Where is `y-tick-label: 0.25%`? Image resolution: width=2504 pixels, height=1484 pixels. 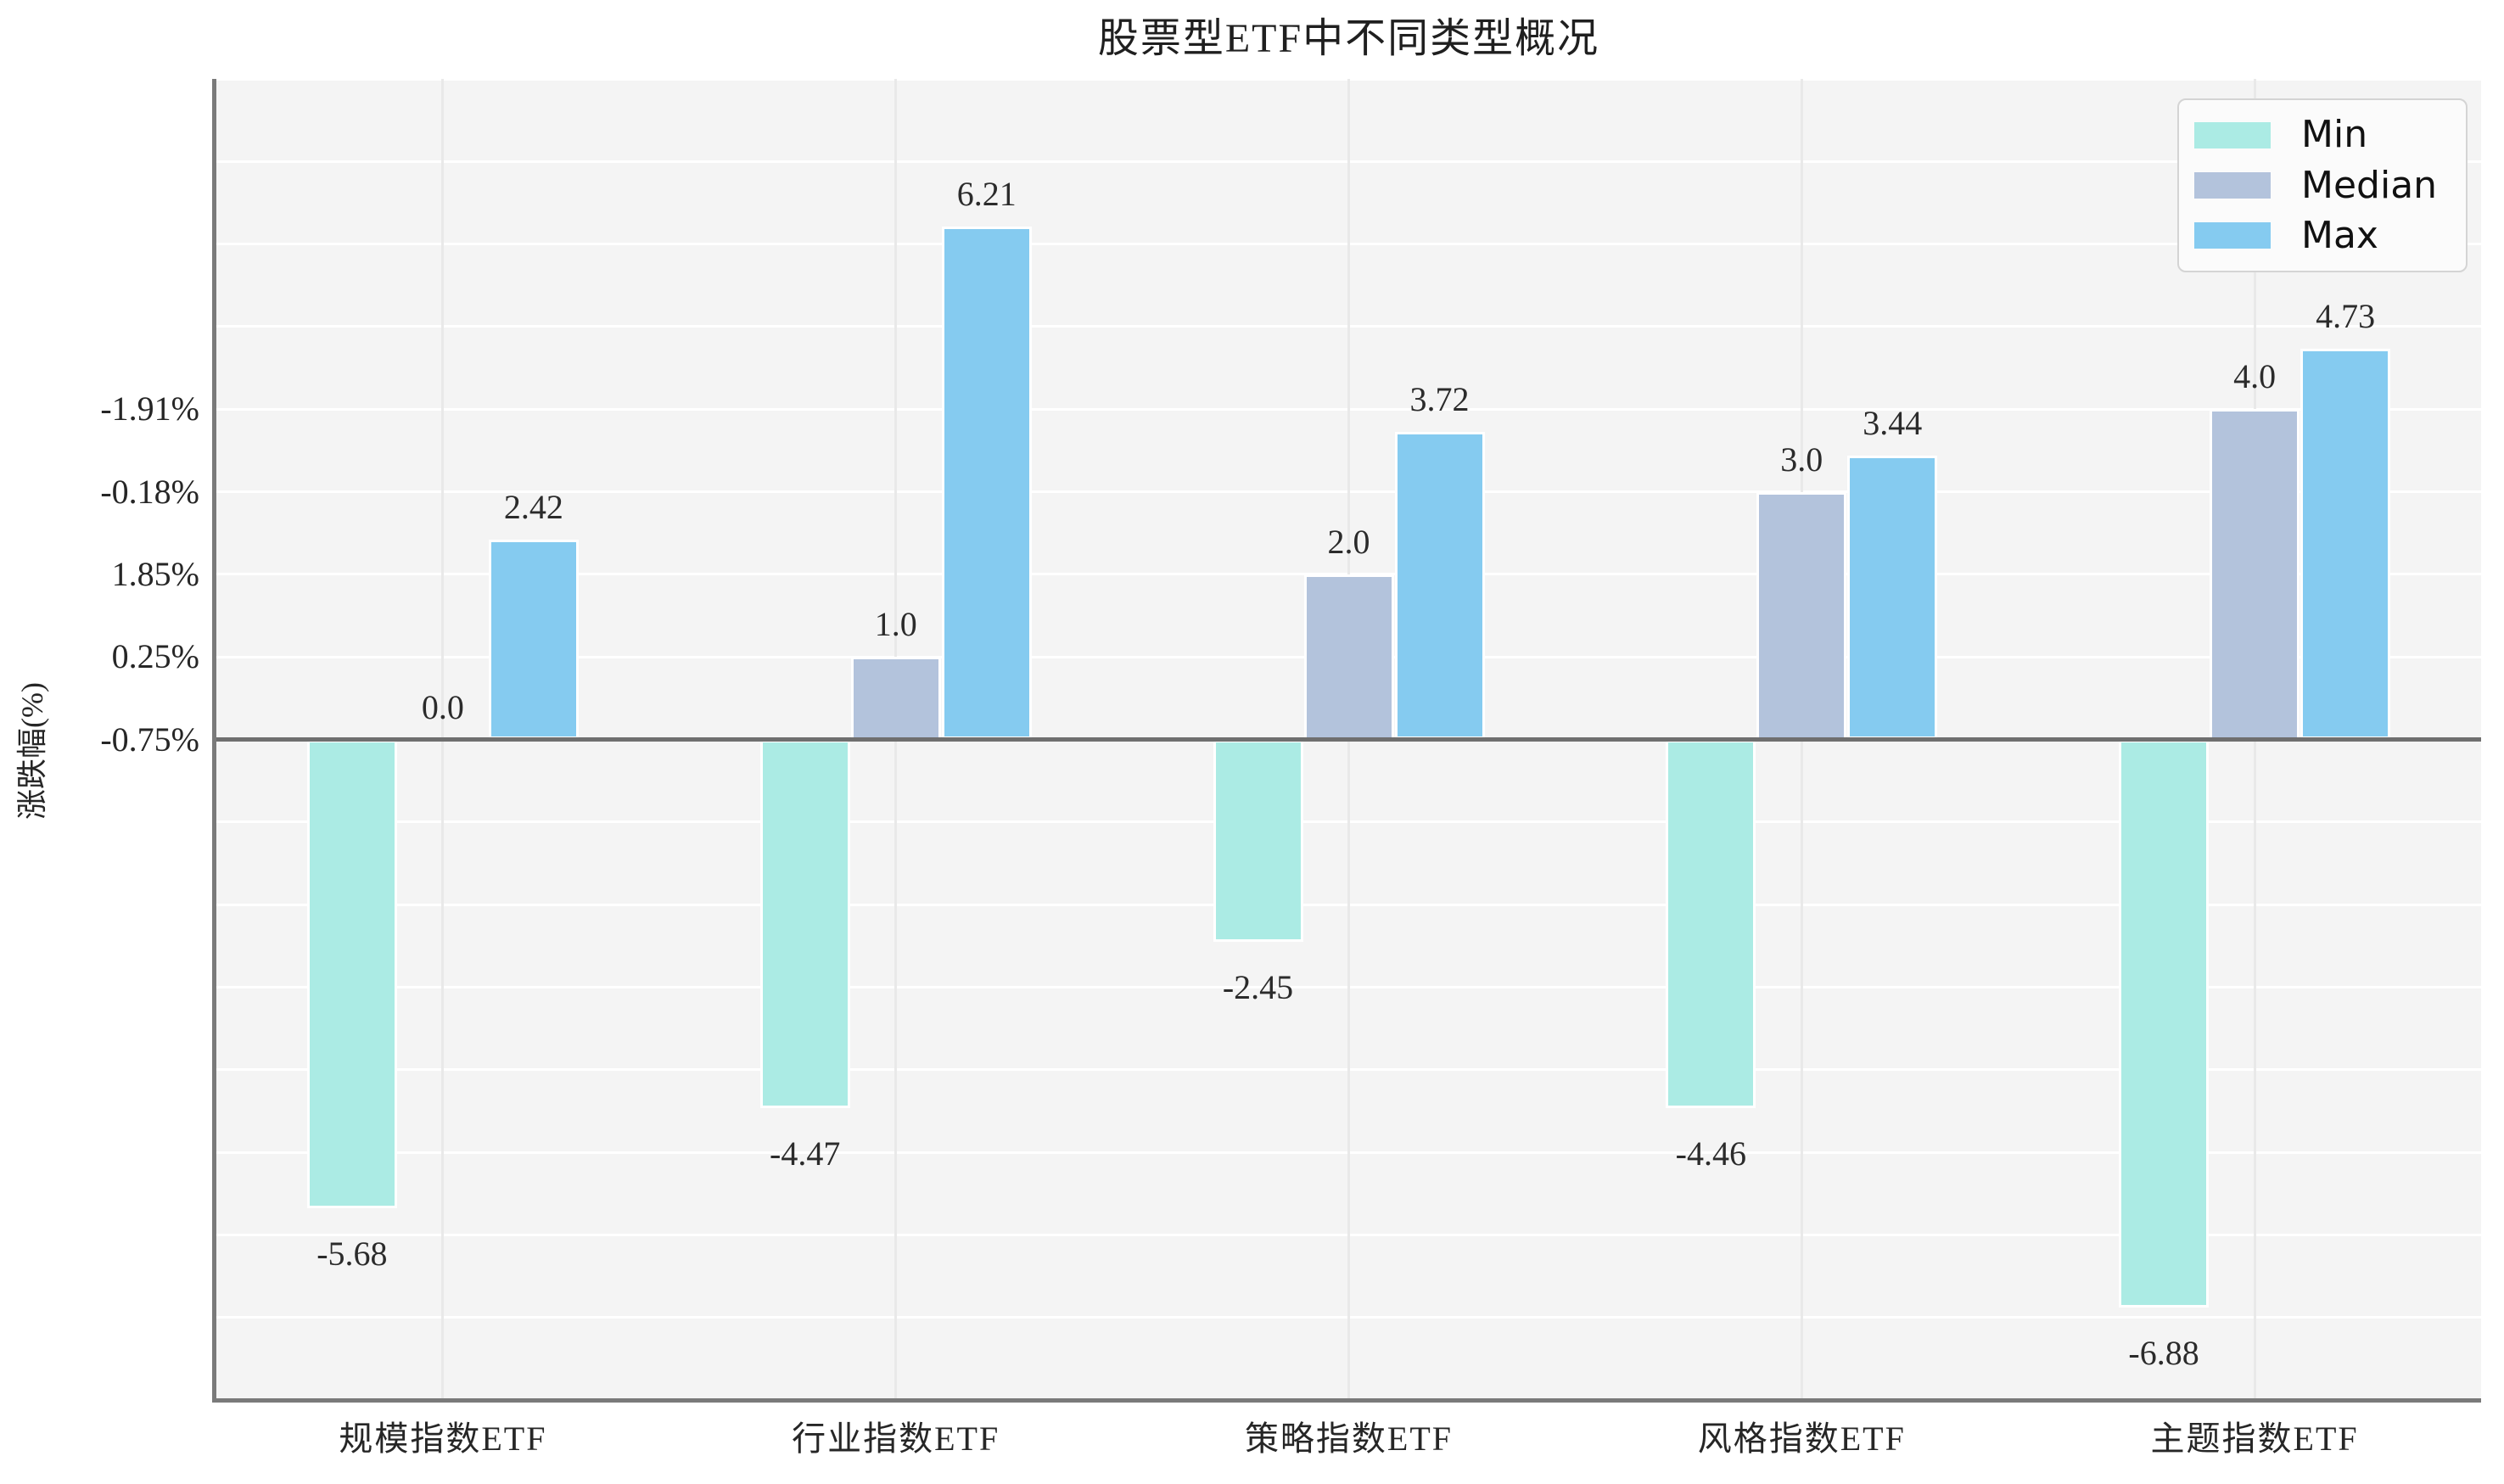
y-tick-label: 0.25% is located at coordinates (155, 656).